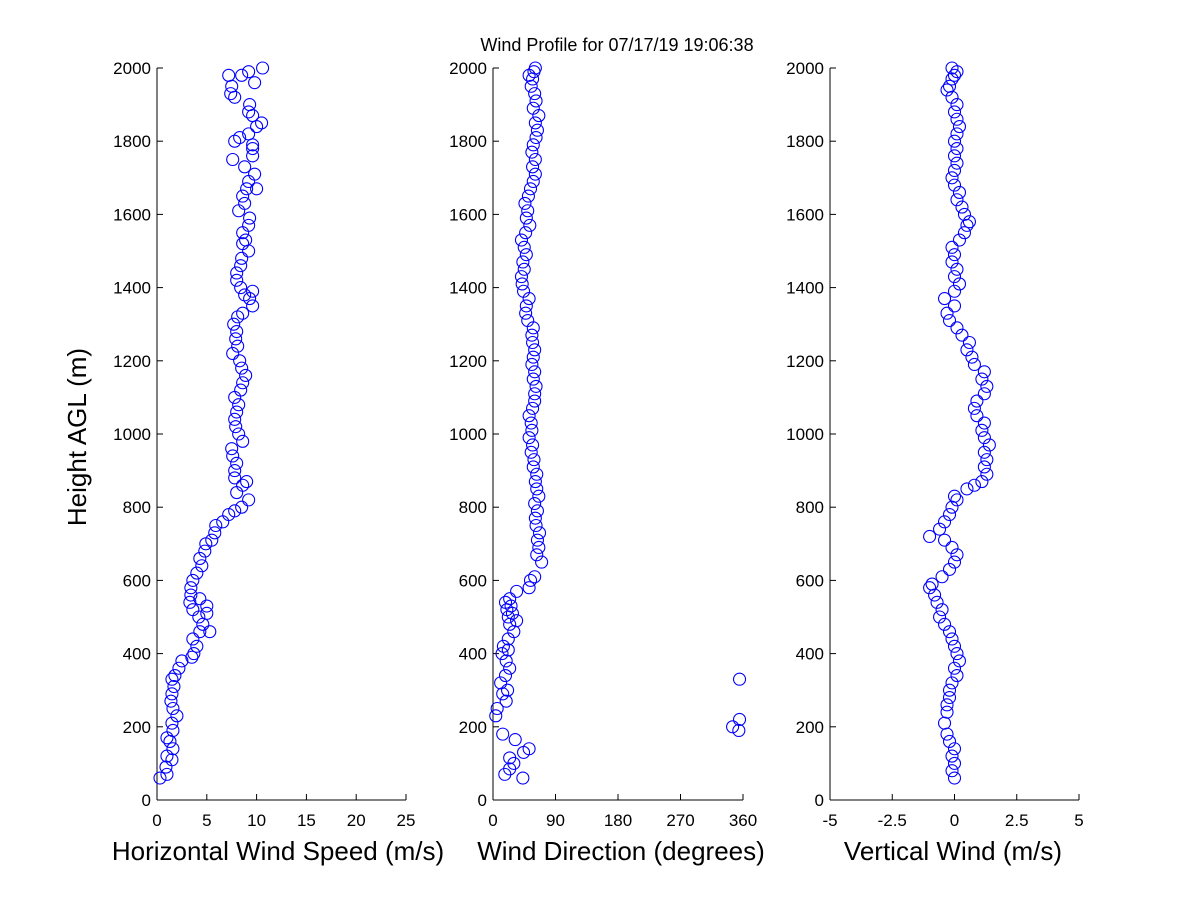 This screenshot has height=900, width=1200. Describe the element at coordinates (132, 214) in the screenshot. I see `y-tick-label-speed: 1600` at that location.